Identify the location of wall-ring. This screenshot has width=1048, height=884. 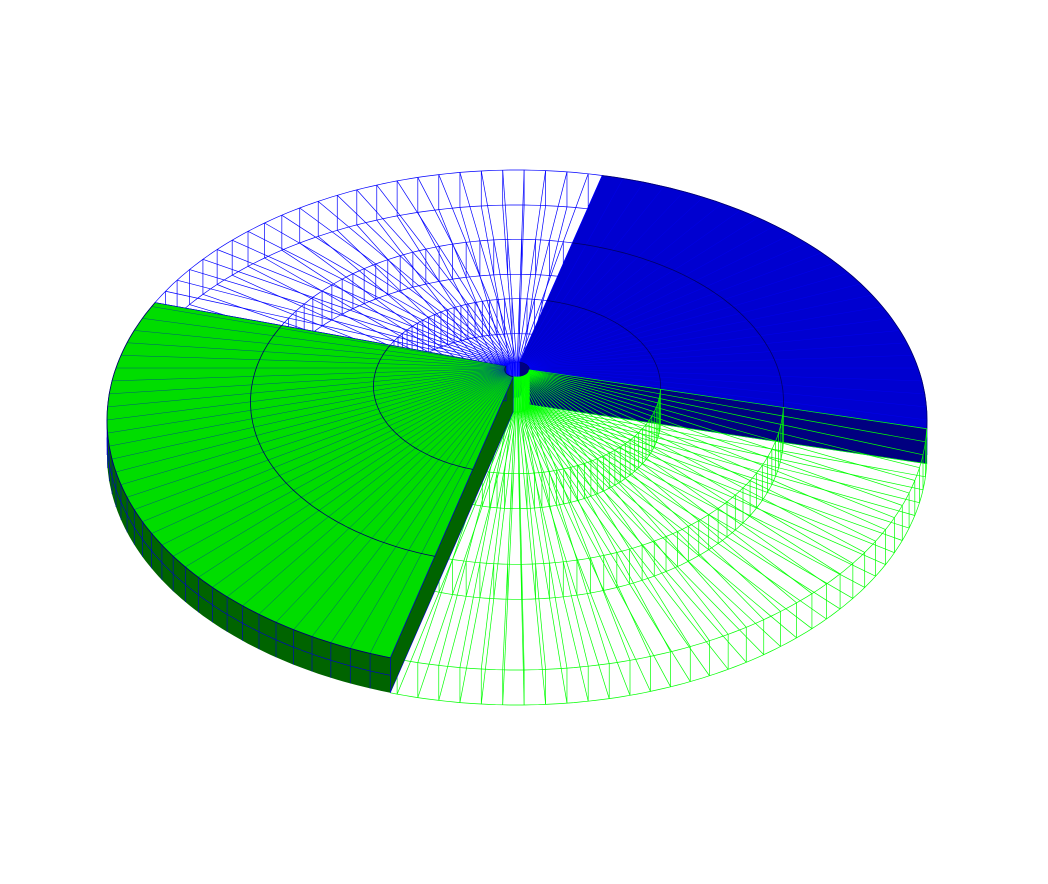
(248, 556).